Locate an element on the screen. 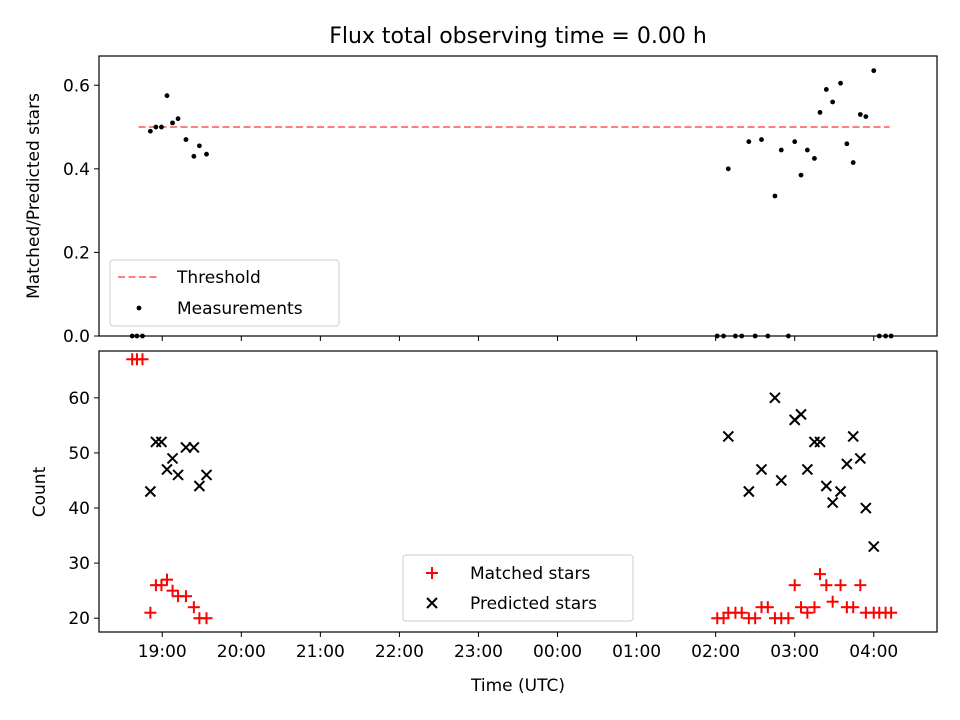 This screenshot has width=960, height=720. bottom-legend: Matched stars Predicted stars is located at coordinates (518, 588).